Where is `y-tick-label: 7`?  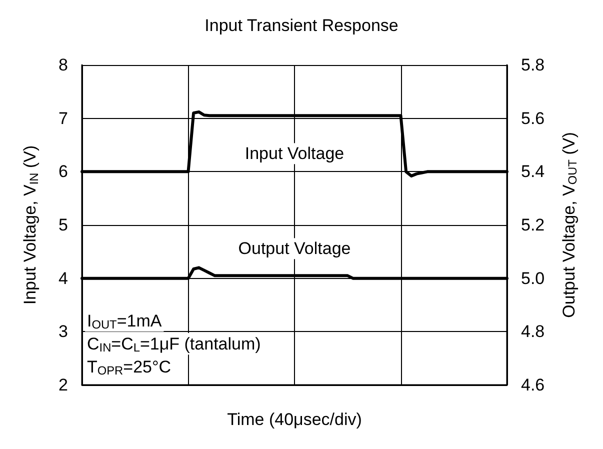 y-tick-label: 7 is located at coordinates (63, 118).